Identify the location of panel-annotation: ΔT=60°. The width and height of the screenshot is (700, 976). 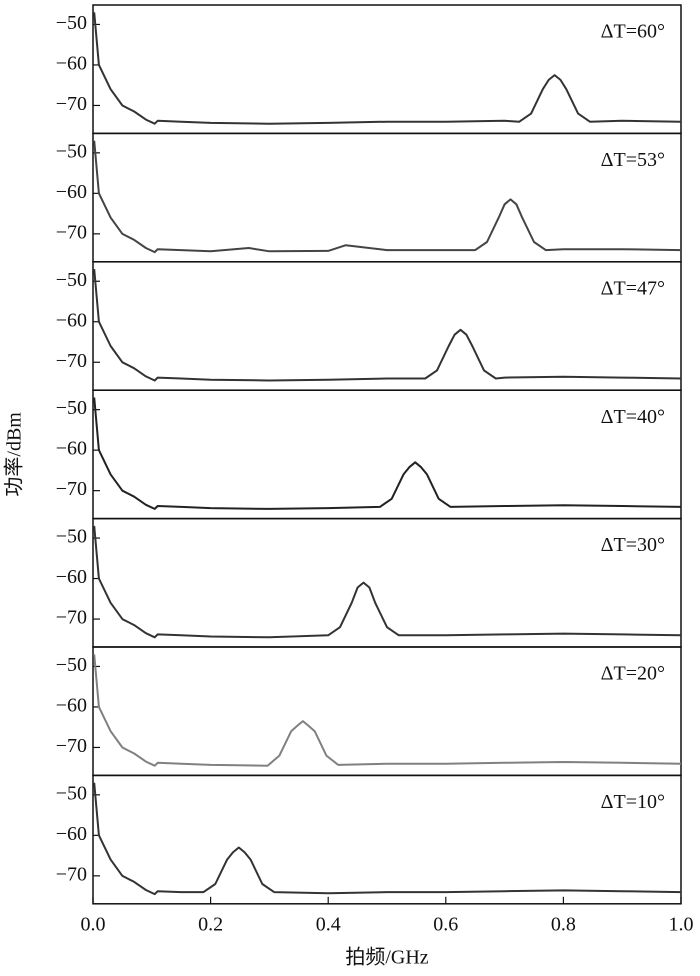
(633, 32).